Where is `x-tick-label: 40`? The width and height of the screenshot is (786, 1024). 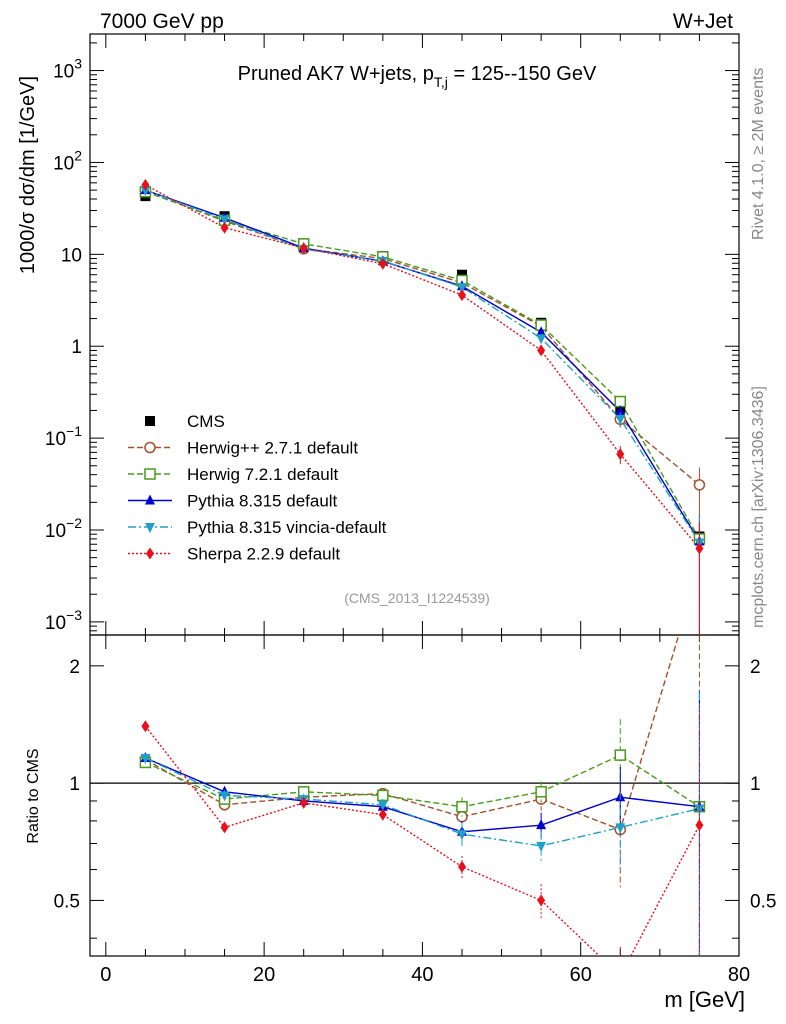
x-tick-label: 40 is located at coordinates (422, 975).